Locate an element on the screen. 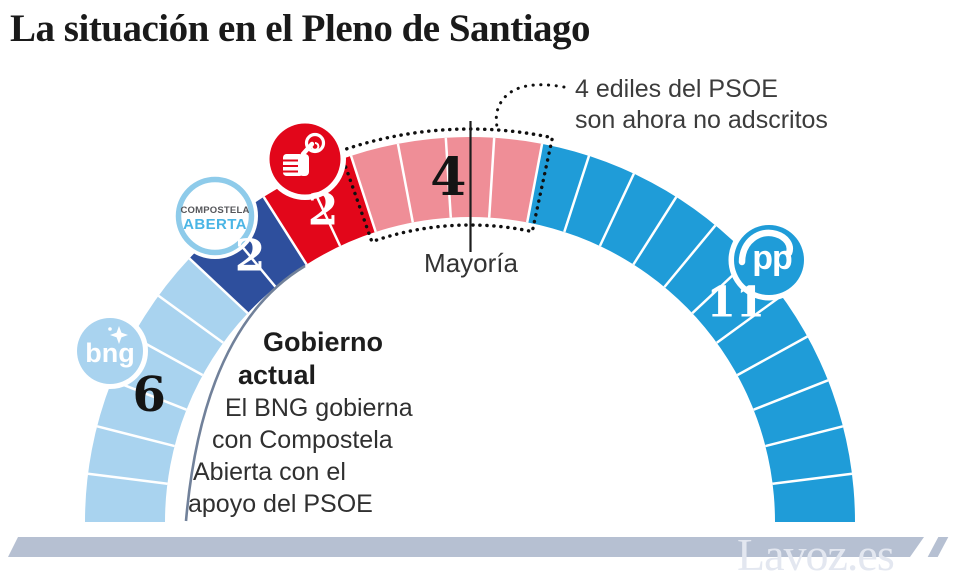 This screenshot has width=960, height=571. compostela-aberta-logo: COMPOSTELA ABERTA is located at coordinates (215, 216).